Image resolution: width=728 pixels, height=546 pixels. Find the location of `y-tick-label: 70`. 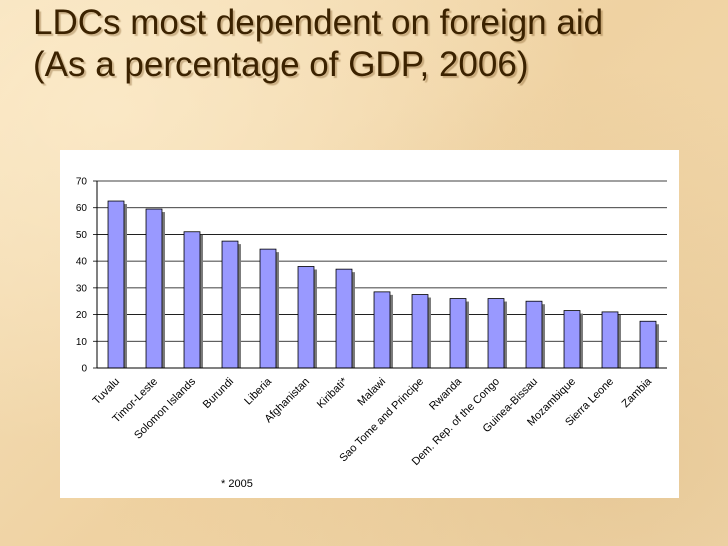

y-tick-label: 70 is located at coordinates (82, 182).